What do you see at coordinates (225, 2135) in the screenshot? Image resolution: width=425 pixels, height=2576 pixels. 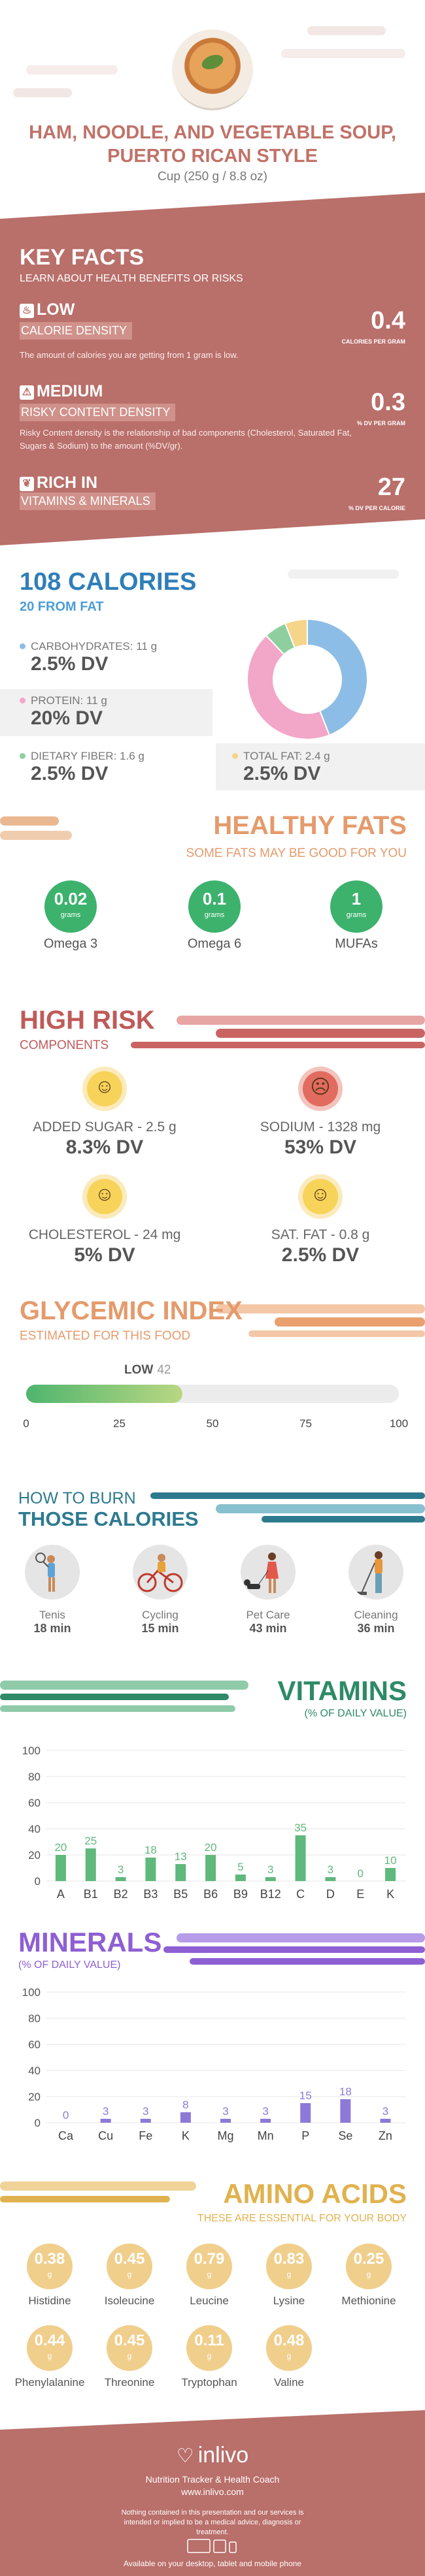 I see `x-tick-label: Mg` at bounding box center [225, 2135].